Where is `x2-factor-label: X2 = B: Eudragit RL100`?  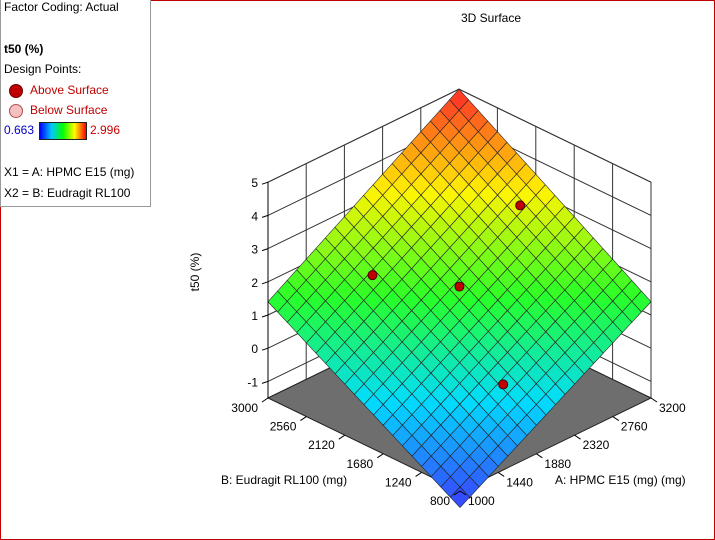
x2-factor-label: X2 = B: Eudragit RL100 is located at coordinates (67, 193).